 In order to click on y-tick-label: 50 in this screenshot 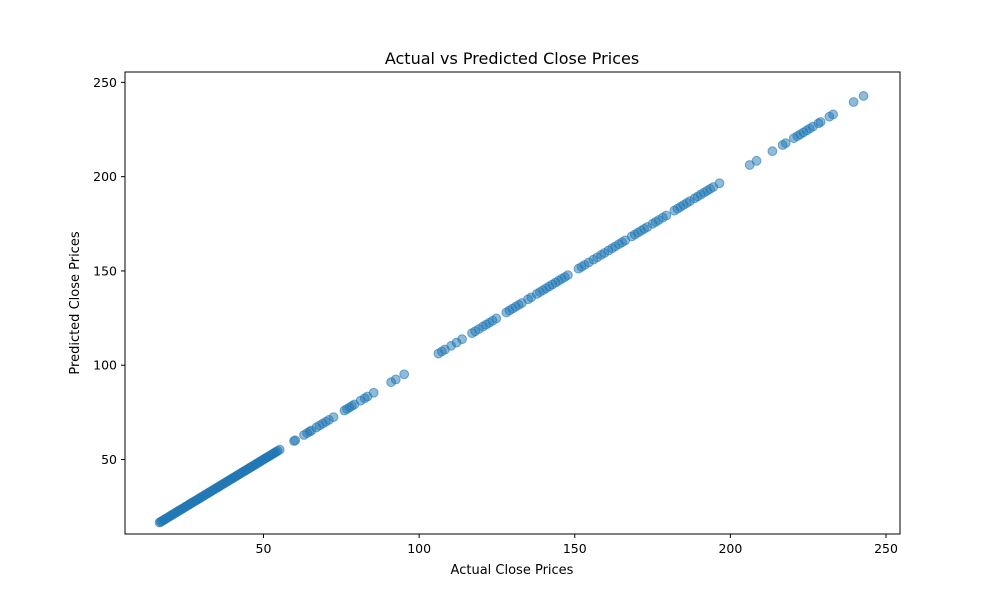, I will do `click(109, 459)`.